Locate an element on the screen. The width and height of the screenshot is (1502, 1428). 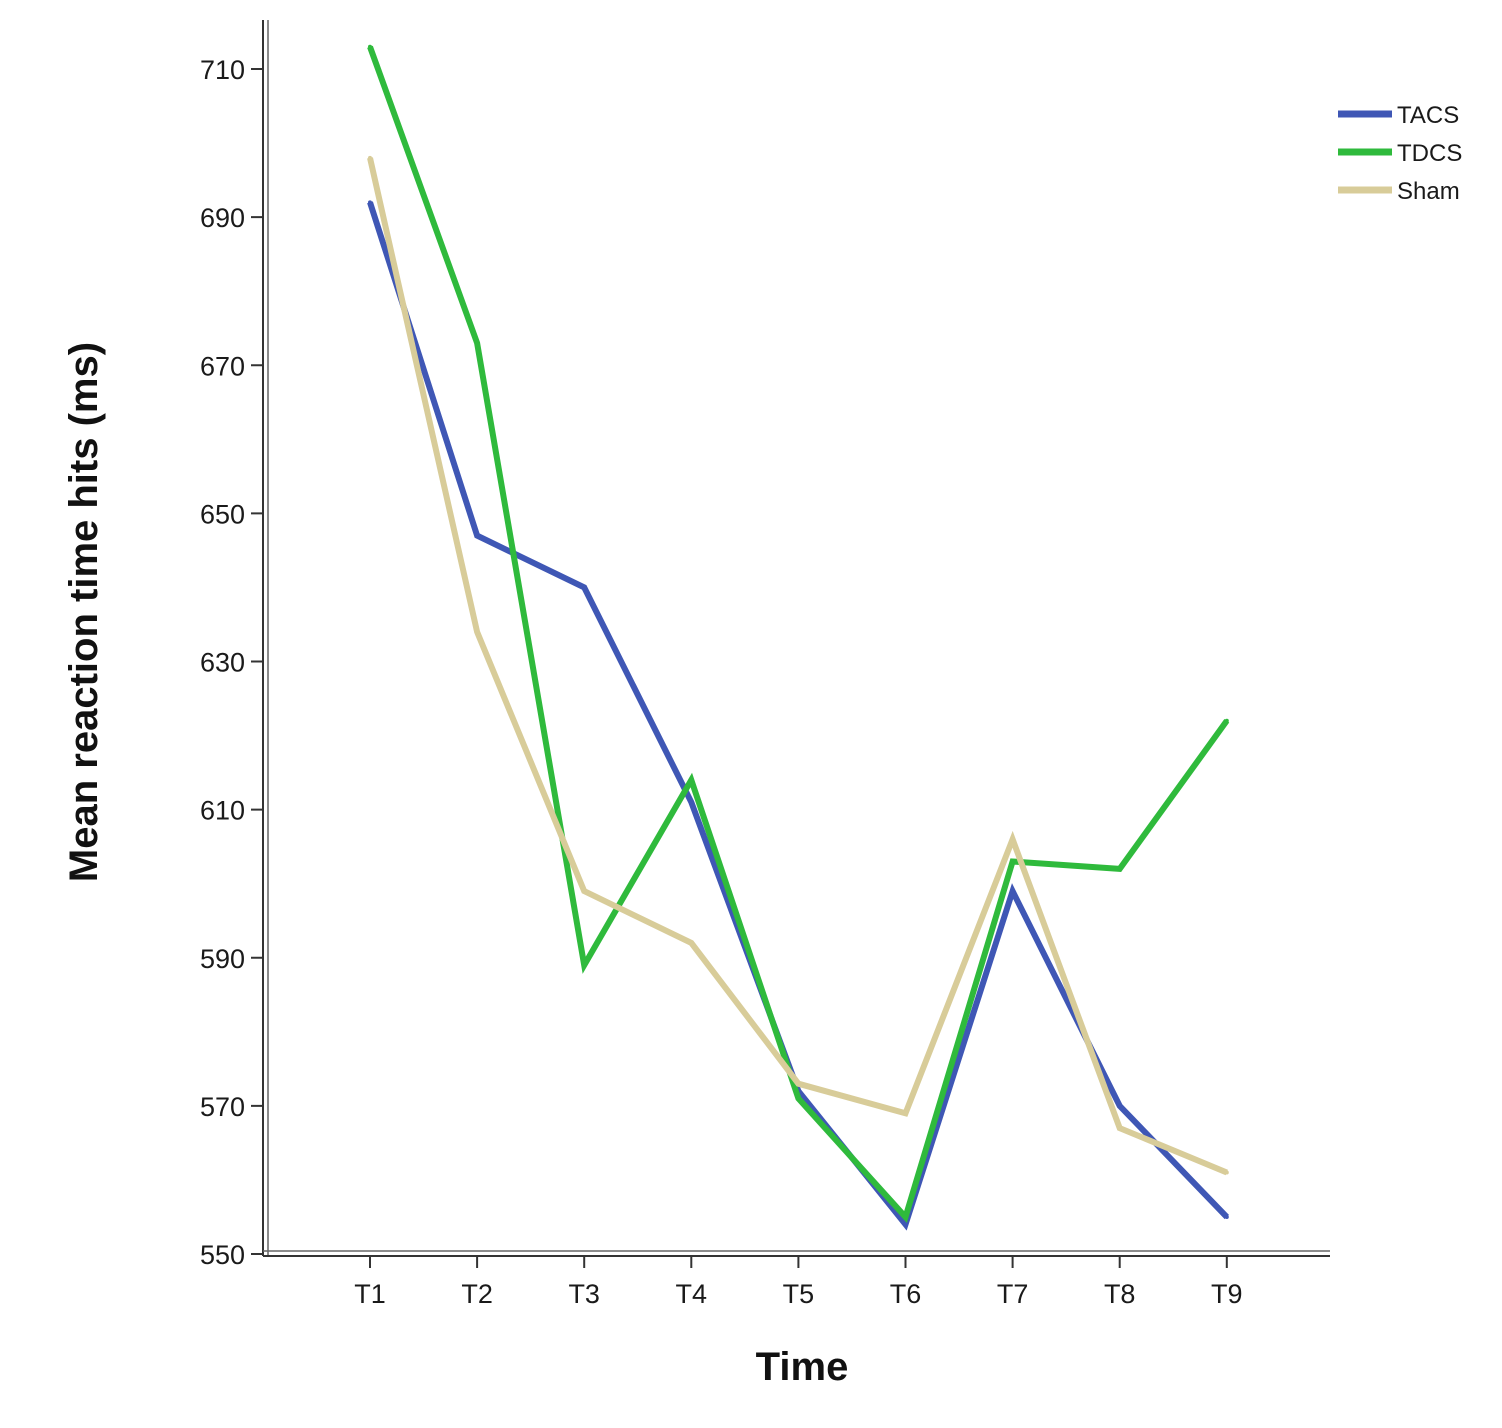
x-tick-label-t2: T2 is located at coordinates (477, 1294).